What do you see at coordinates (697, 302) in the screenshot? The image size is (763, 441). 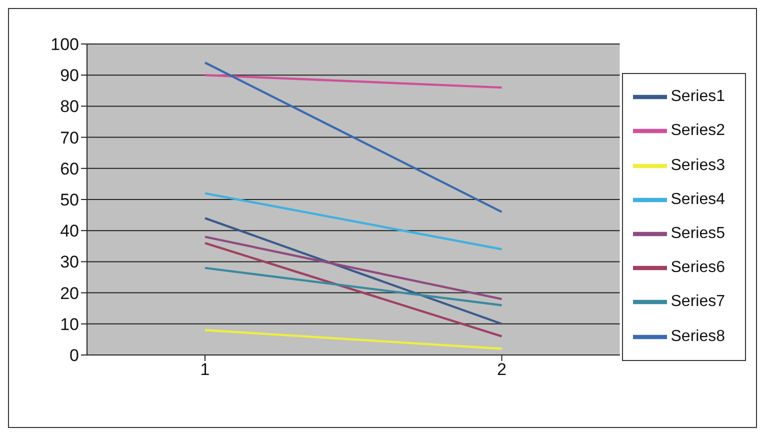 I see `legend-label: Series7` at bounding box center [697, 302].